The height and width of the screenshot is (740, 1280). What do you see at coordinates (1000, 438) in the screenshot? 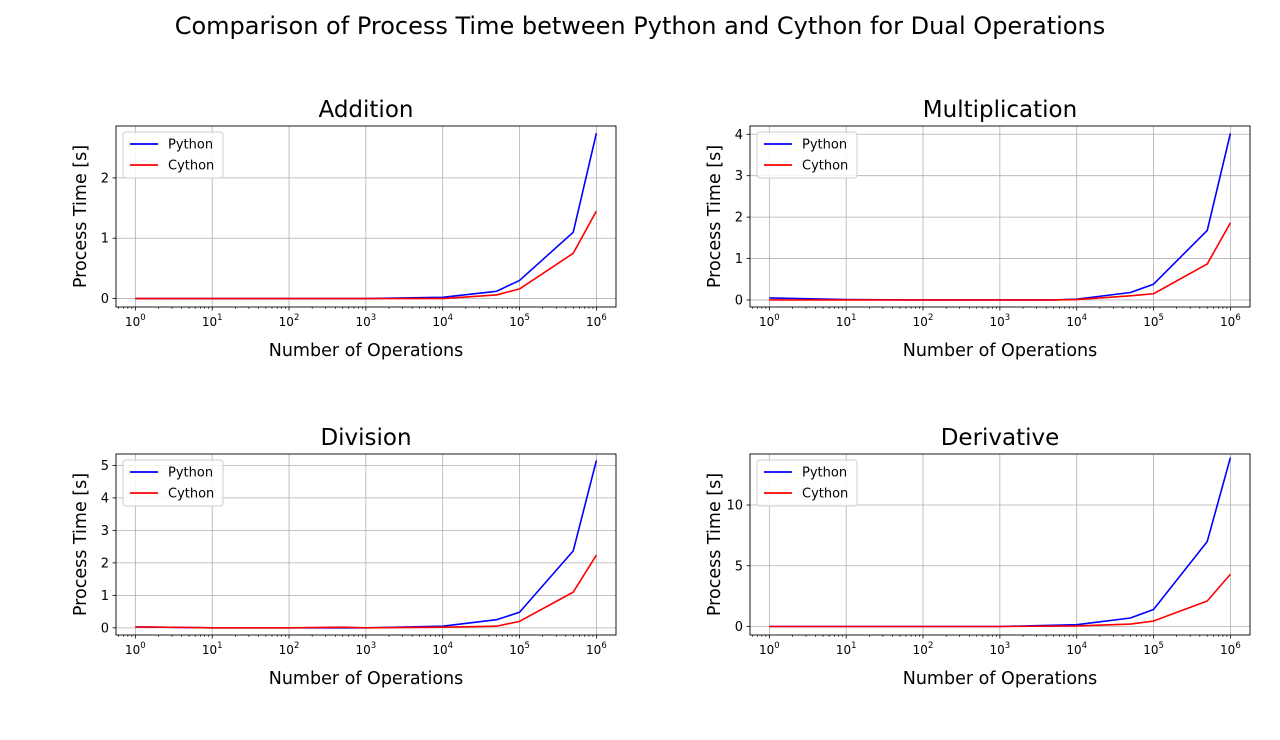
I see `chart-title: Derivative` at bounding box center [1000, 438].